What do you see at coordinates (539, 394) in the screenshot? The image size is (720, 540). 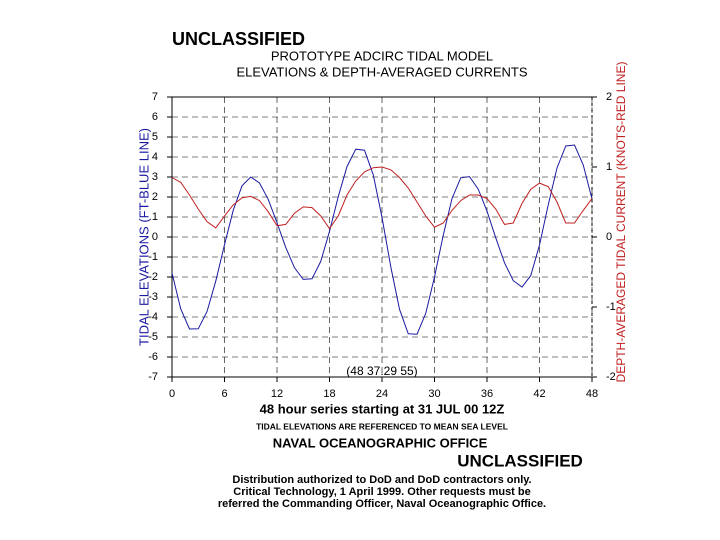 I see `x-tick-label: 42` at bounding box center [539, 394].